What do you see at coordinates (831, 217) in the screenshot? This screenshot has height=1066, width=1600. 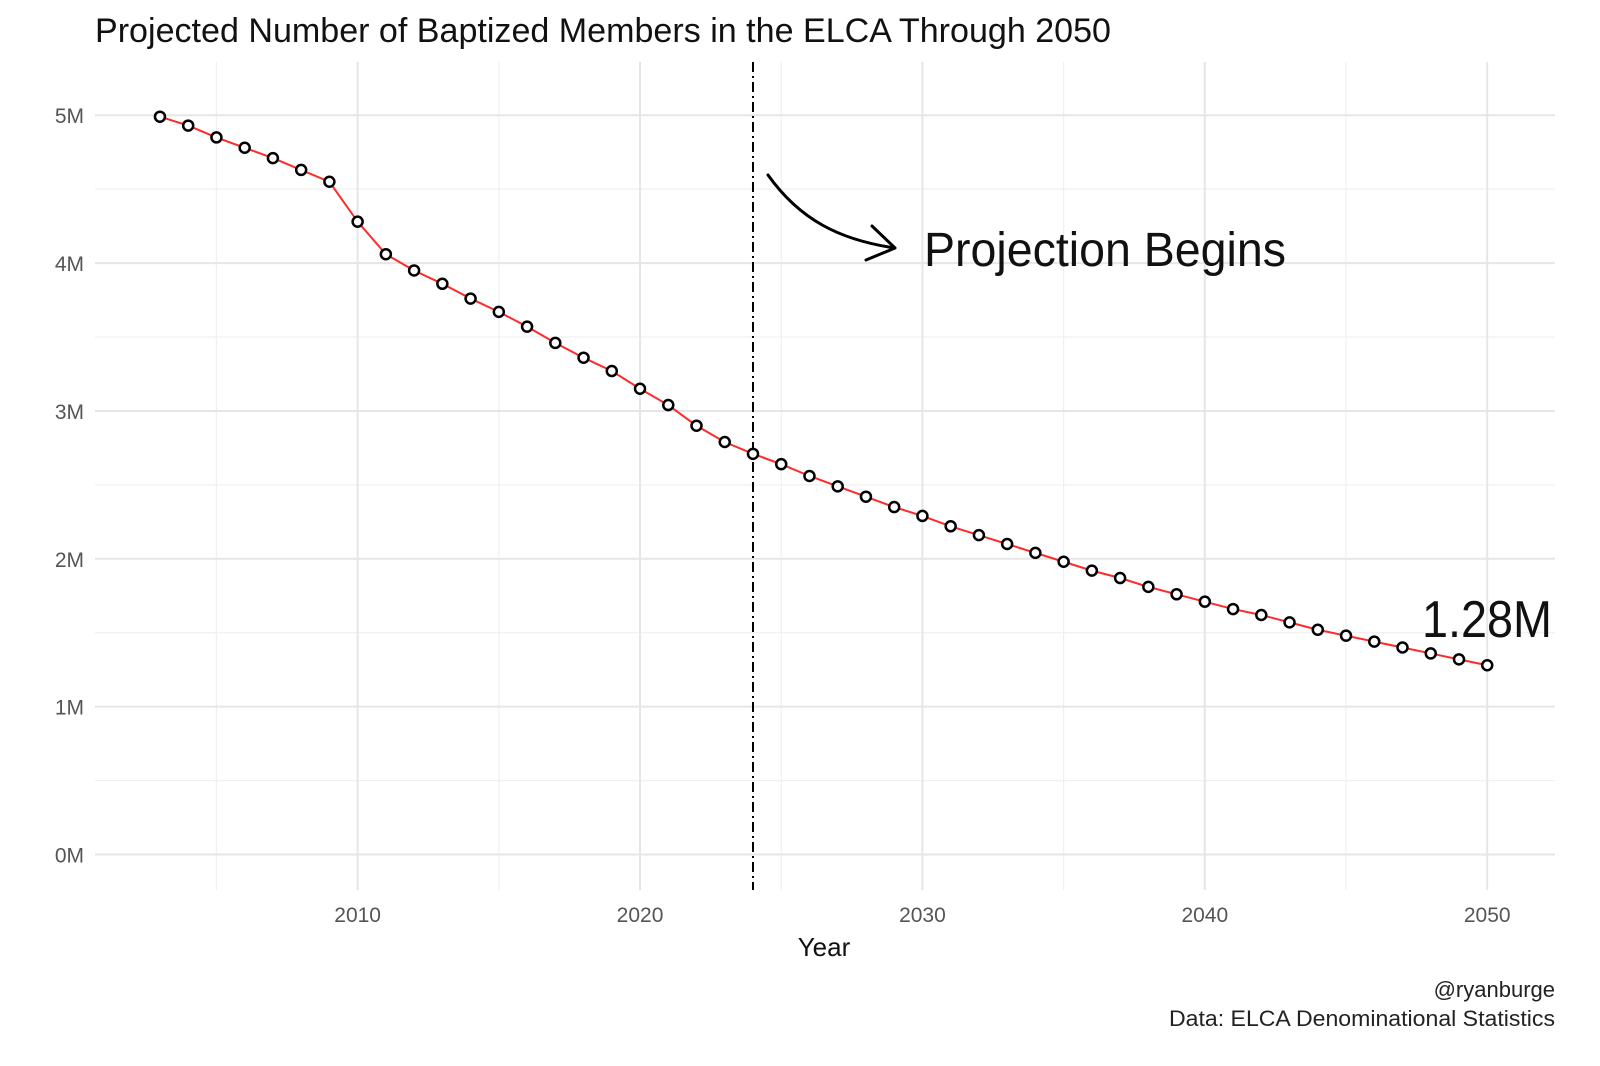 I see `projection-arrow-icon` at bounding box center [831, 217].